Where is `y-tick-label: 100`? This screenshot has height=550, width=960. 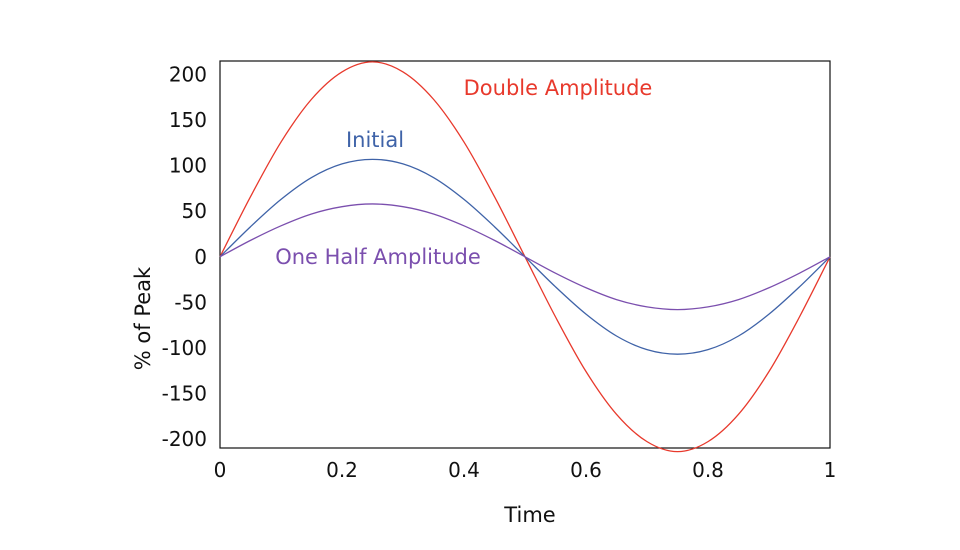 y-tick-label: 100 is located at coordinates (188, 166).